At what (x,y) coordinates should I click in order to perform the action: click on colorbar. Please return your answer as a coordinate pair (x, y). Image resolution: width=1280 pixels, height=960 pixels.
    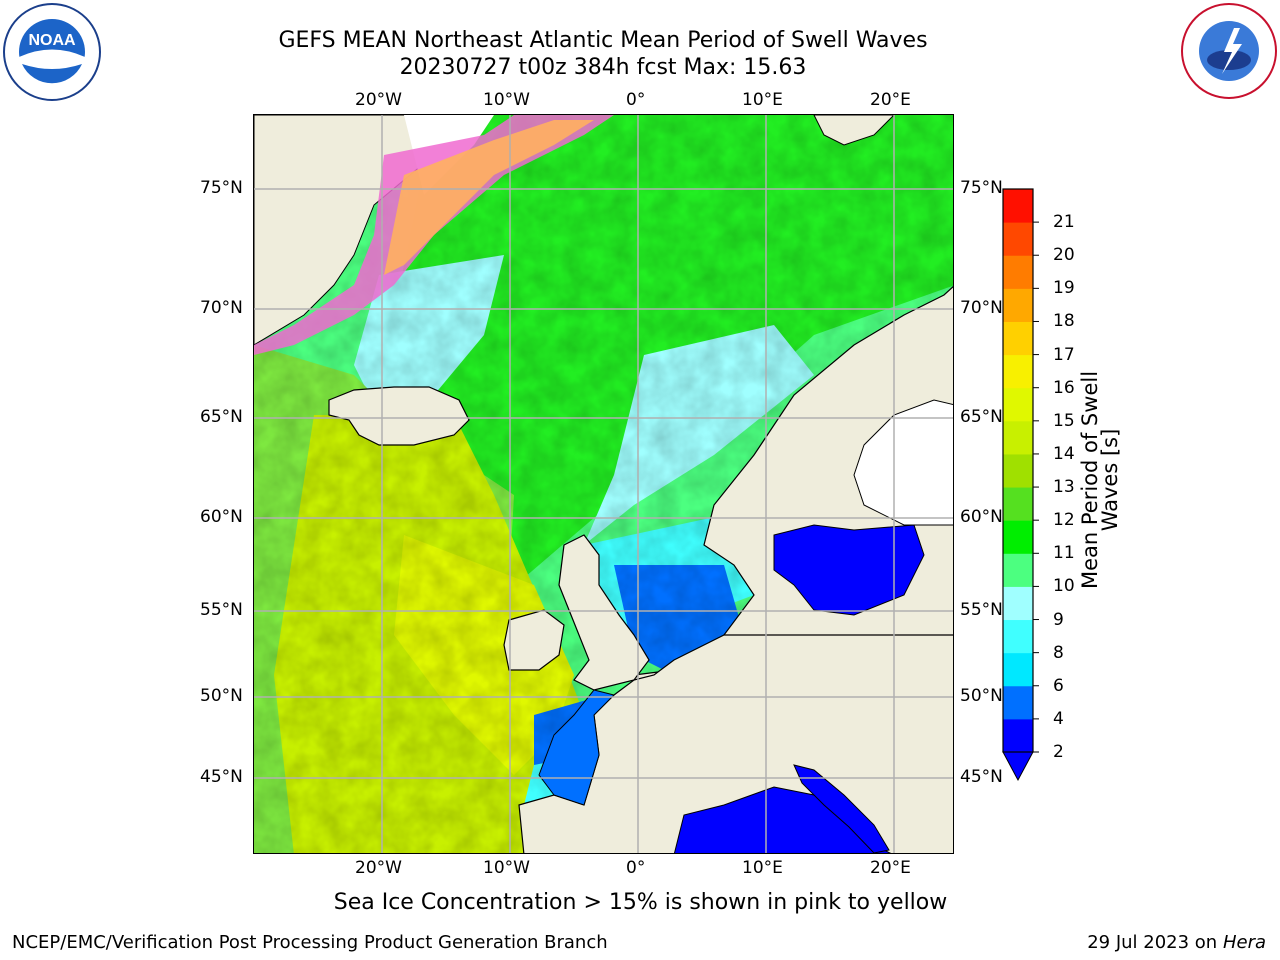
    Looking at the image, I should click on (1020, 485).